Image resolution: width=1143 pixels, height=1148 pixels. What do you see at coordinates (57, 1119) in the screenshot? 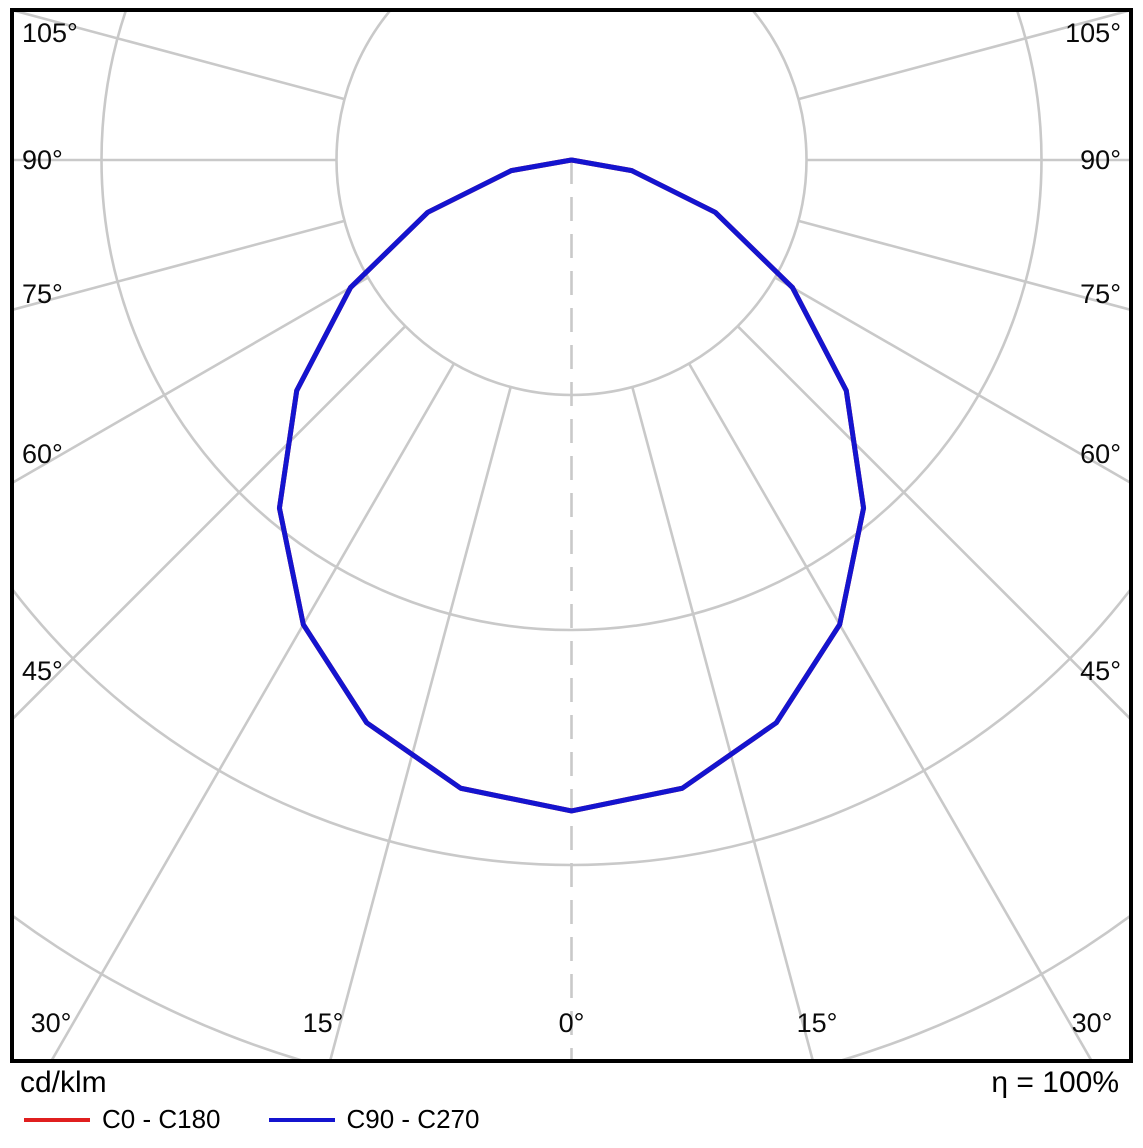
I see `series-swatch-c0-c180` at bounding box center [57, 1119].